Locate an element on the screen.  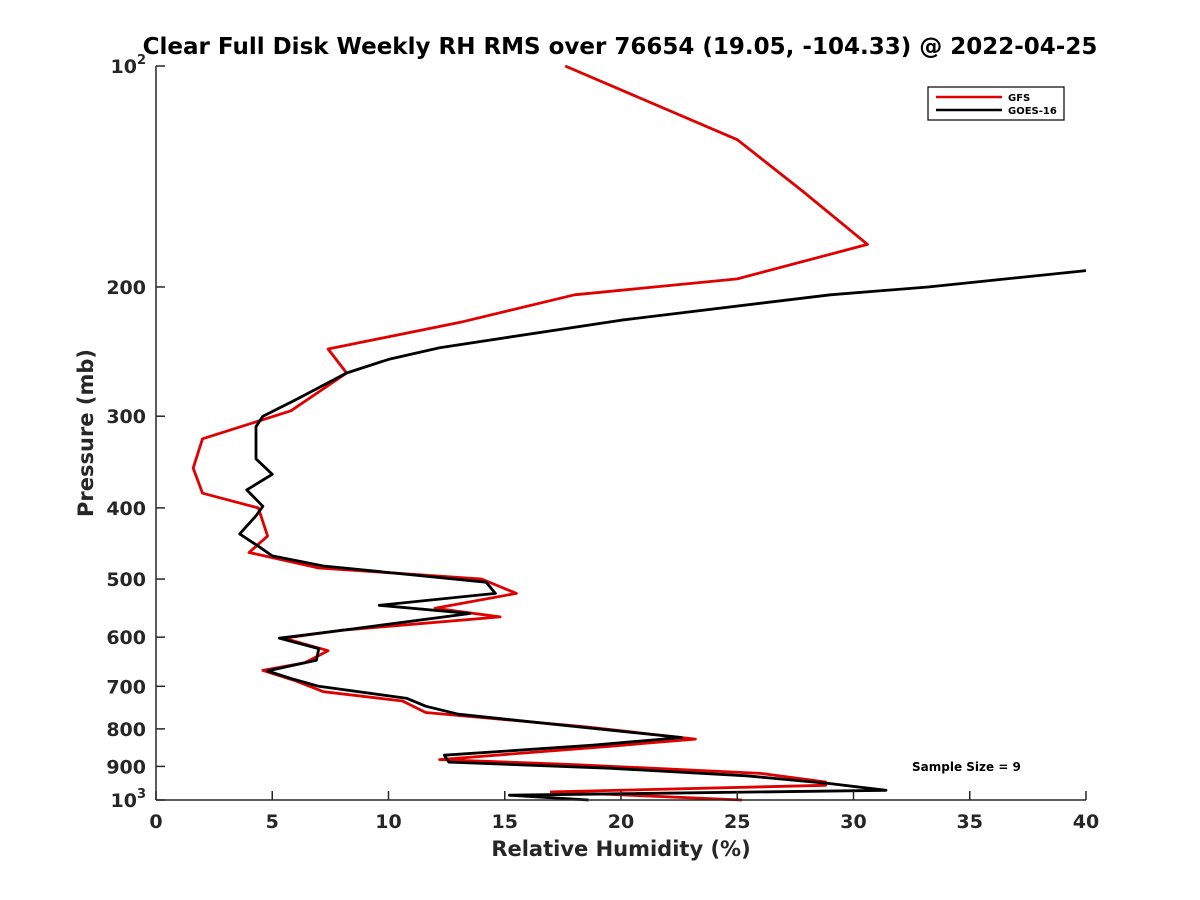
y-tick-label: 10² is located at coordinates (129, 65).